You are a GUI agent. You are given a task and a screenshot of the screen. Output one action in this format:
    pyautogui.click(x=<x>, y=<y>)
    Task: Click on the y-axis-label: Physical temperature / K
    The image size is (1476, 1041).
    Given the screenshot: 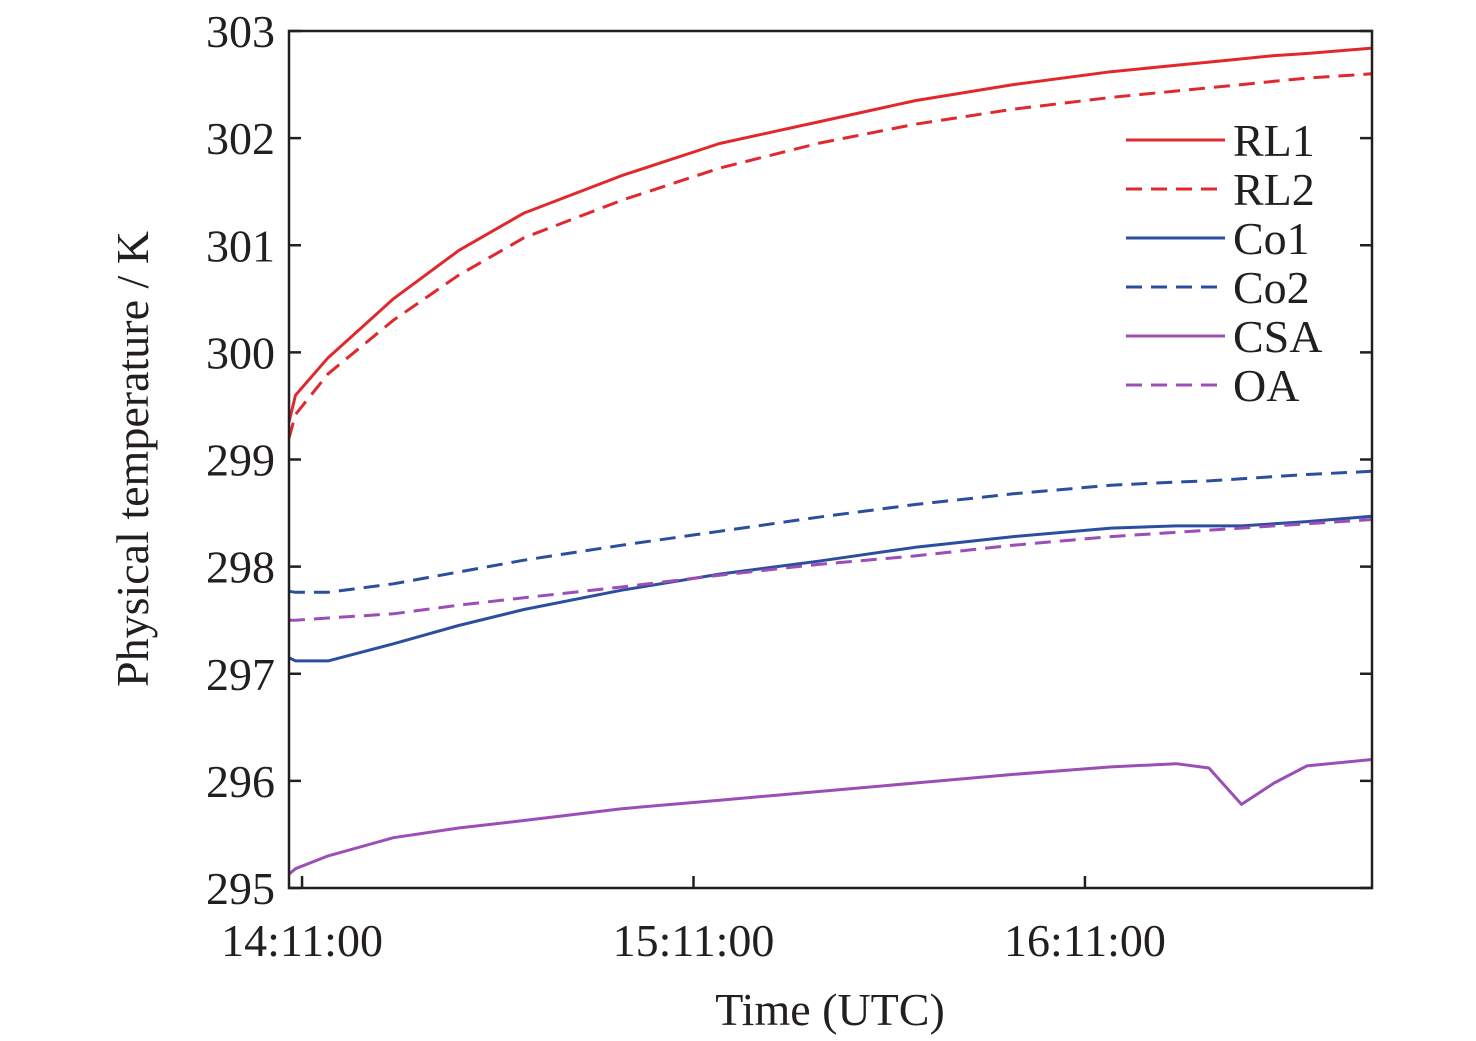 What is the action you would take?
    pyautogui.click(x=132, y=459)
    